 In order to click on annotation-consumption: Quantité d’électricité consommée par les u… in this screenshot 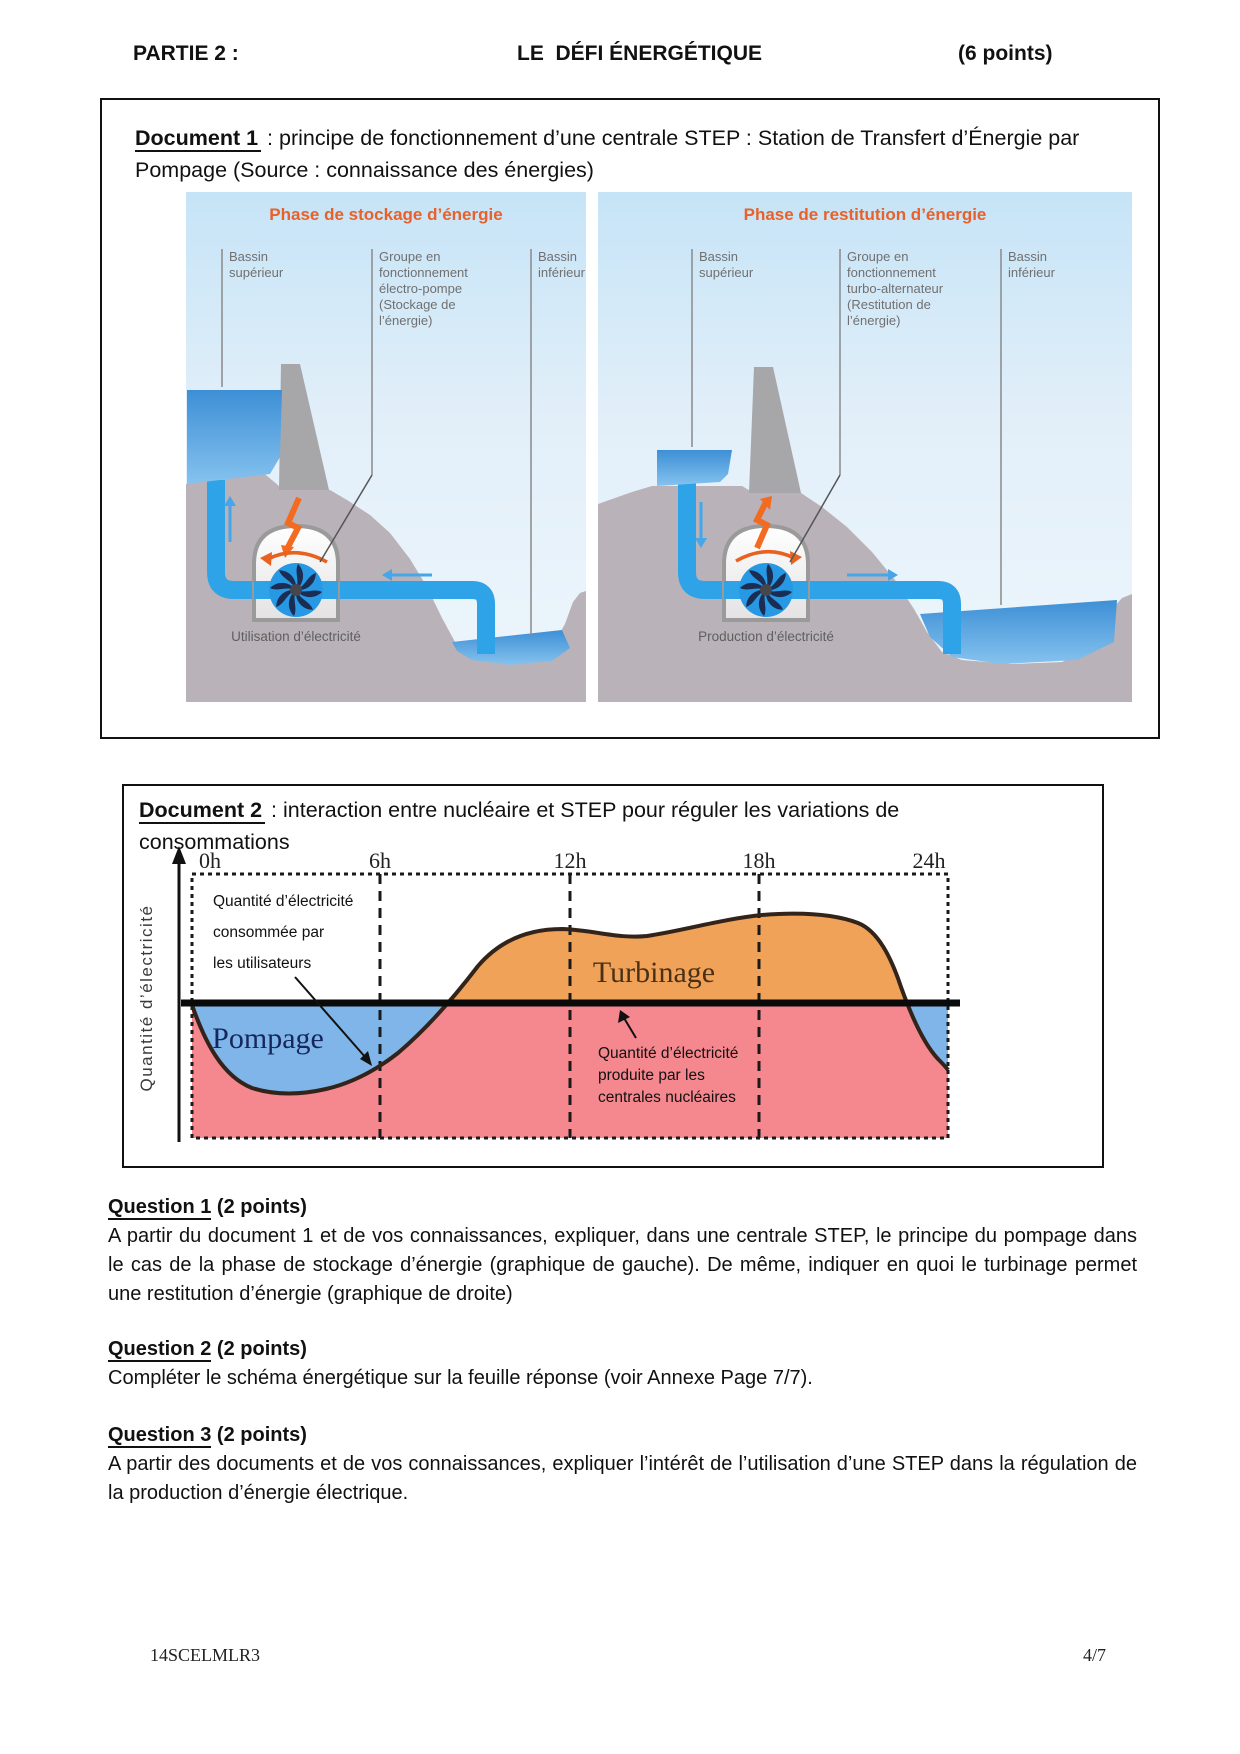, I will do `click(283, 932)`.